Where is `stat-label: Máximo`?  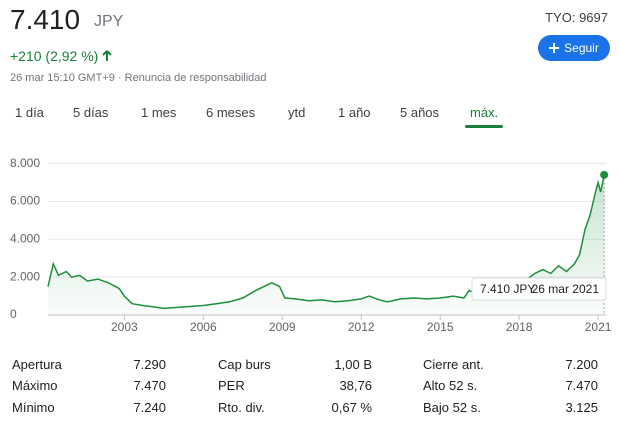 stat-label: Máximo is located at coordinates (35, 385).